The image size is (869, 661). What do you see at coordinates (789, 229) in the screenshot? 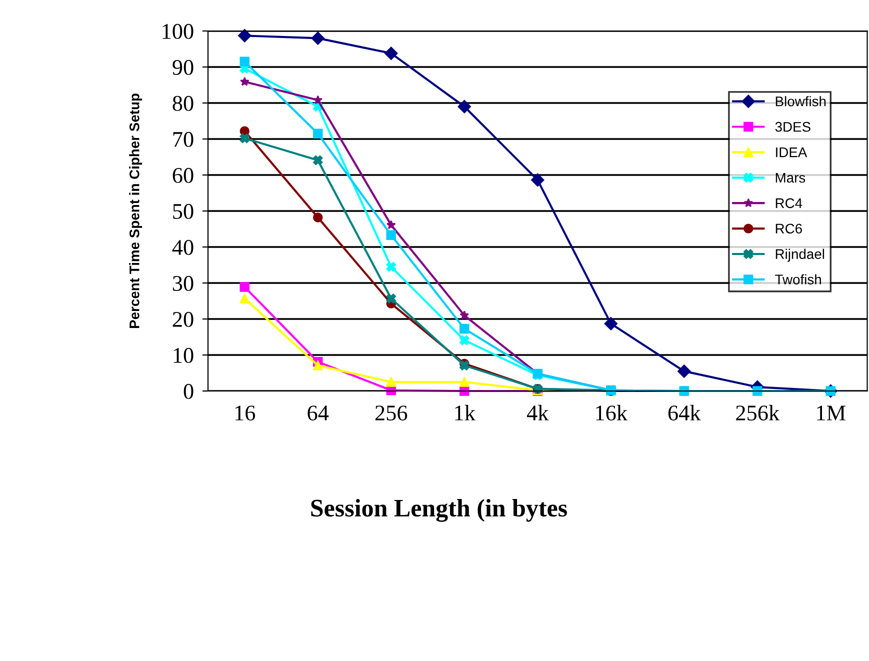
I see `legend-label: RC6` at bounding box center [789, 229].